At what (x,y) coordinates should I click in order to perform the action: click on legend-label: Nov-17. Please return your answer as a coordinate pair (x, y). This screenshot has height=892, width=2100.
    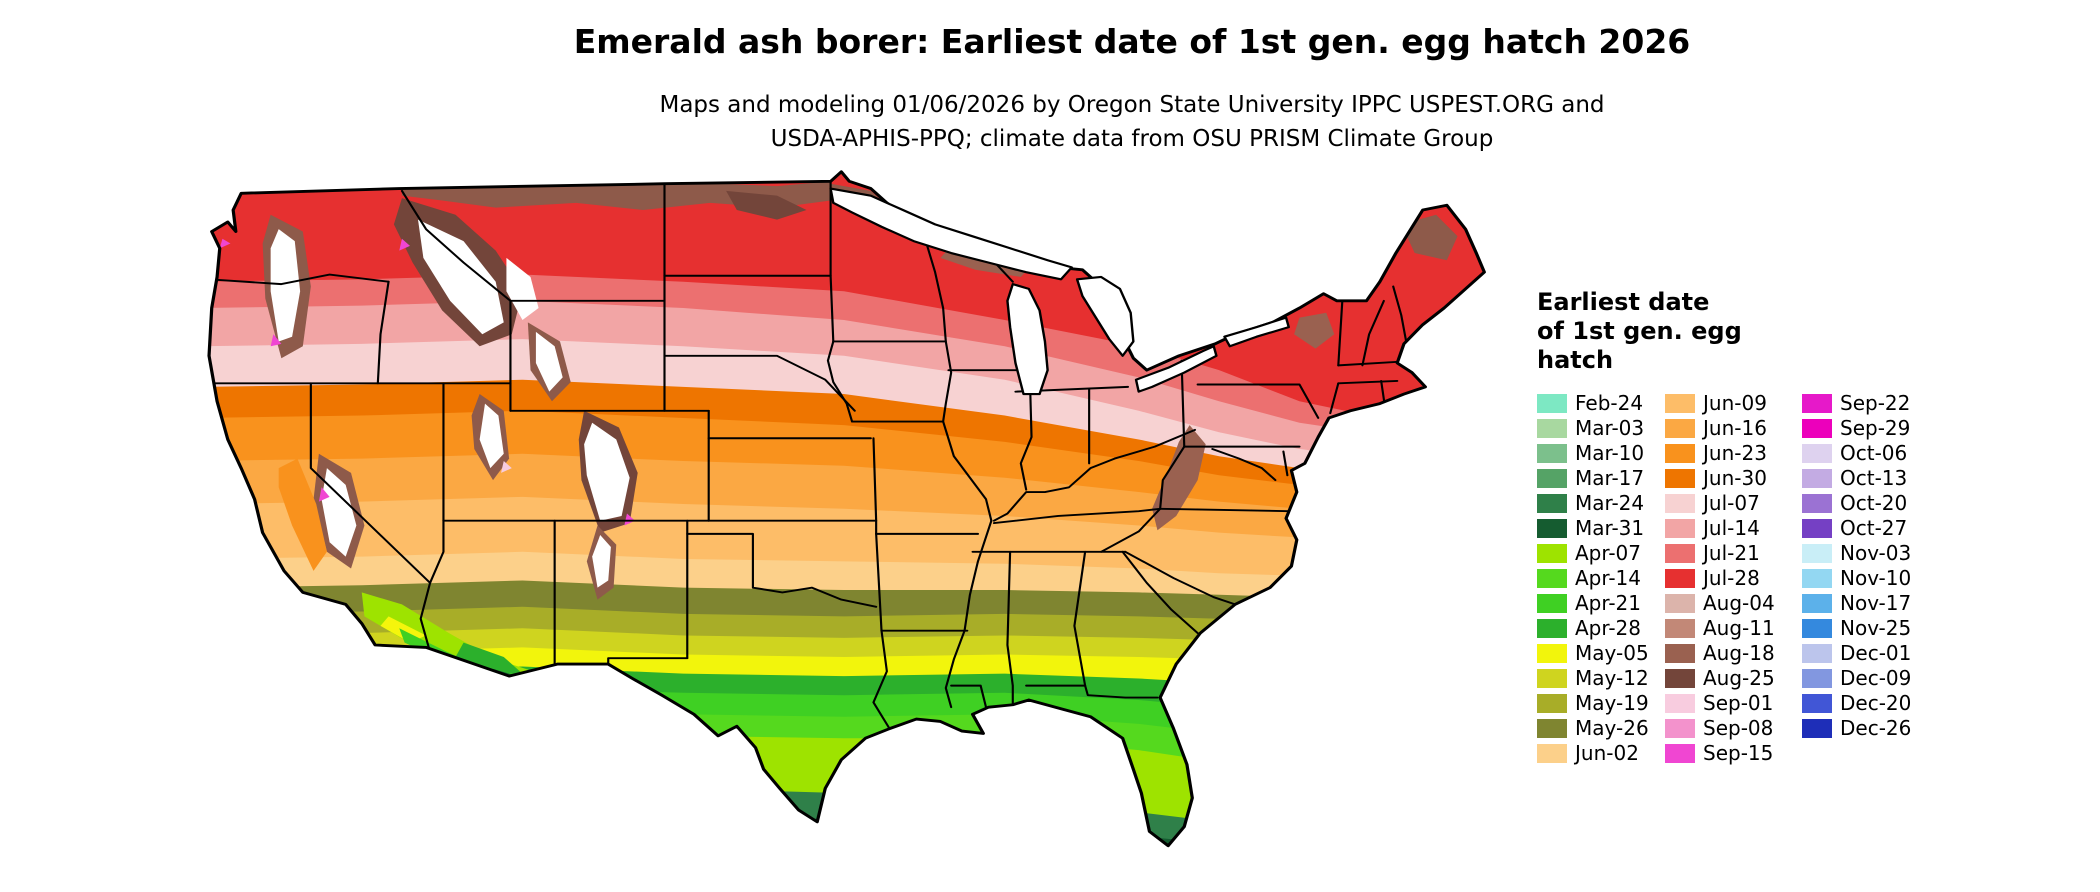
    Looking at the image, I should click on (1876, 603).